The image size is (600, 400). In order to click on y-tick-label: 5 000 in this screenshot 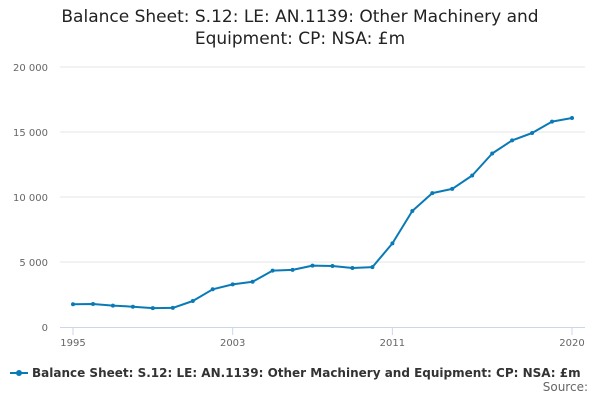, I will do `click(33, 263)`.